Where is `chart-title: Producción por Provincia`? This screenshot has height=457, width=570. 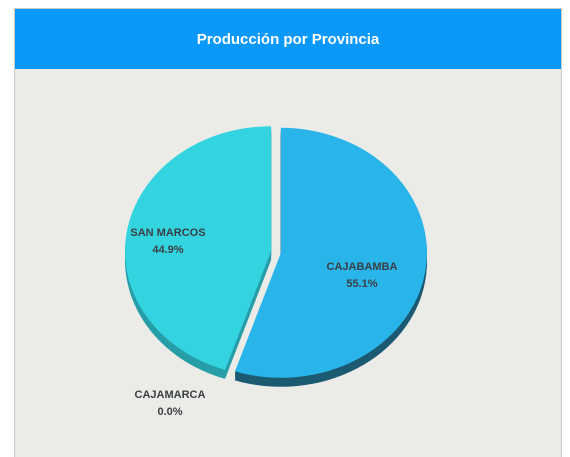 chart-title: Producción por Provincia is located at coordinates (288, 39).